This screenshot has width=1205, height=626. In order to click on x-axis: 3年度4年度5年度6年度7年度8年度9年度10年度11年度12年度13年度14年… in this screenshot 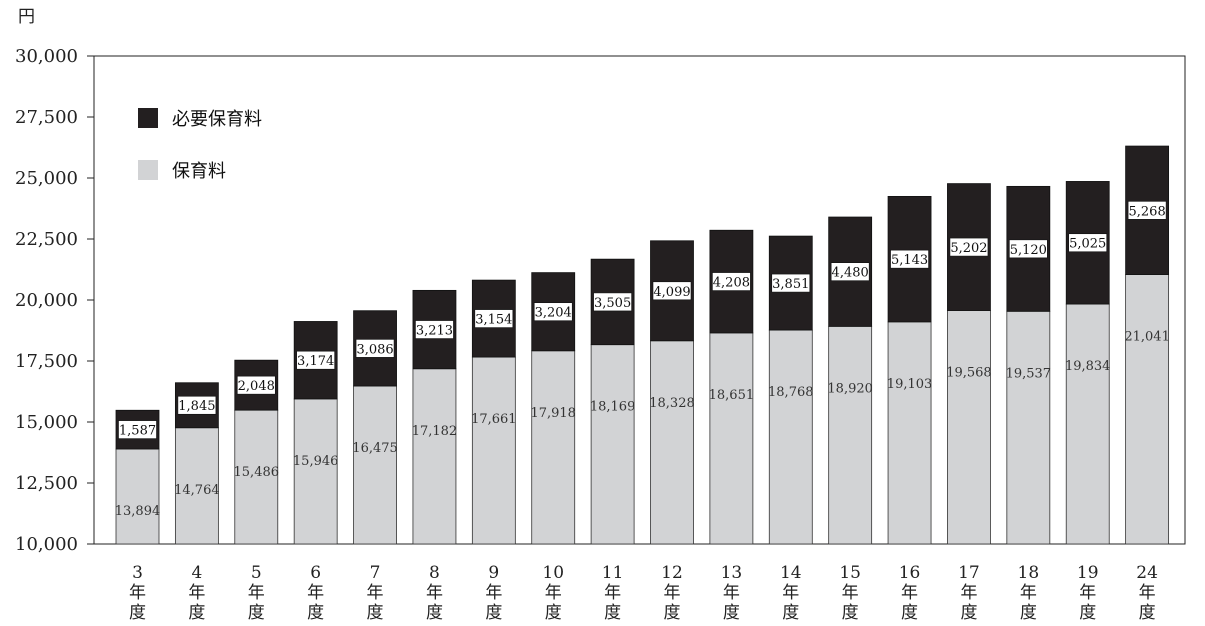, I will do `click(643, 593)`.